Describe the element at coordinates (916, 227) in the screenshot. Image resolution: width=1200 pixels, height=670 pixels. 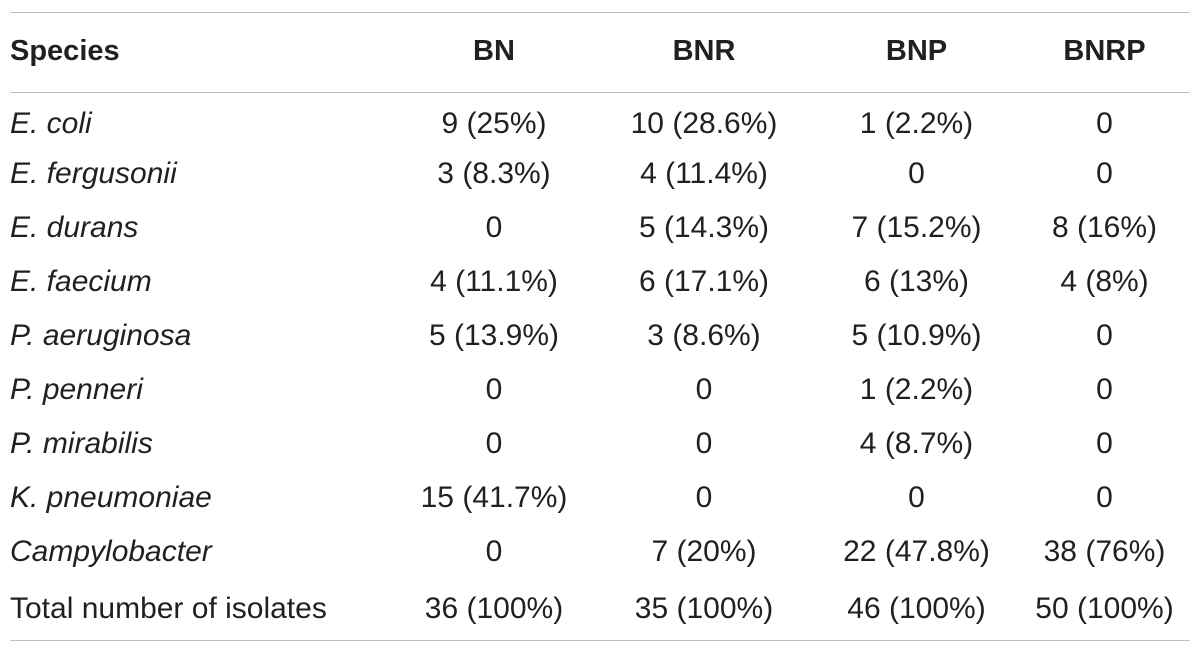
I see `value-cell-bnp: 7 (15.2%)` at that location.